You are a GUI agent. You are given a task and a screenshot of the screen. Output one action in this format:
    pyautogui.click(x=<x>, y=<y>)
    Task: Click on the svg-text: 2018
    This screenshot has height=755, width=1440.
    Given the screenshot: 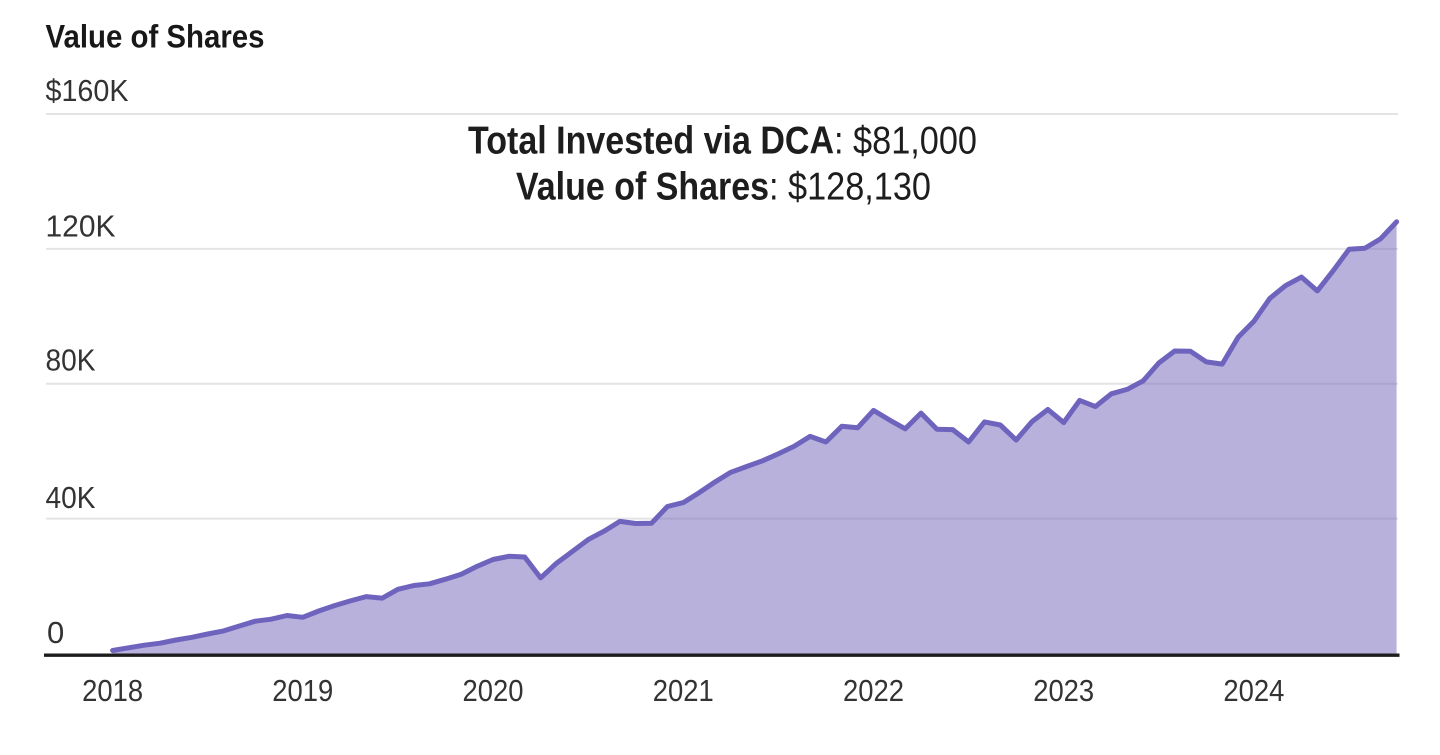 What is the action you would take?
    pyautogui.click(x=112, y=690)
    